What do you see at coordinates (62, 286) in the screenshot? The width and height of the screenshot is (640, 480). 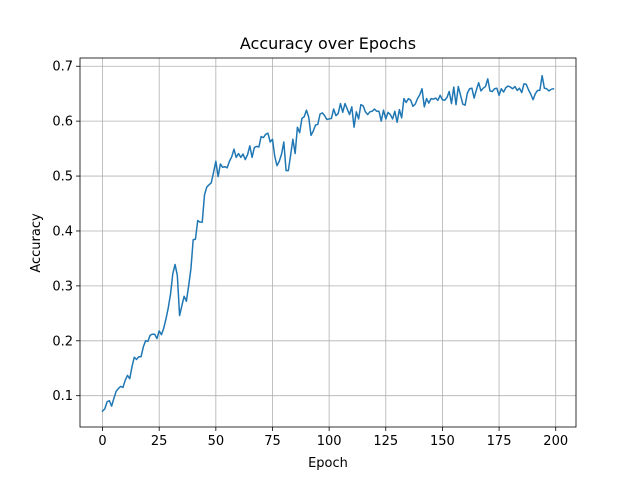 I see `y-tick-label: 0.3` at bounding box center [62, 286].